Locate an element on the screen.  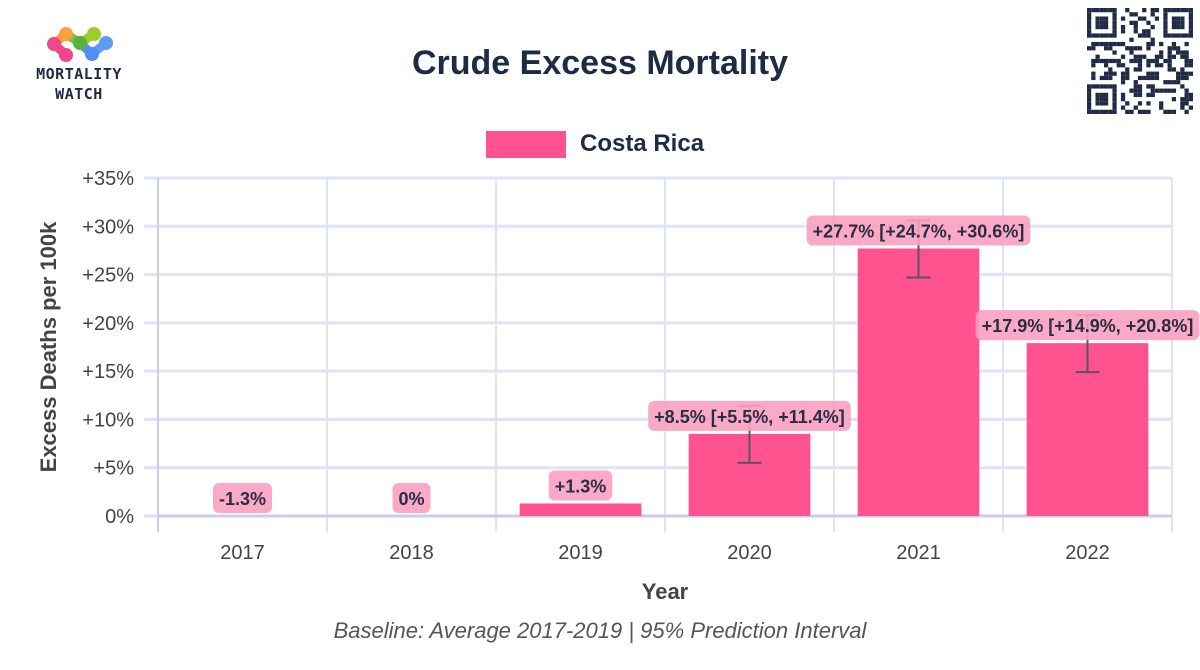
data-label-2021: +27.7% [+24.7%, +30.6%] is located at coordinates (918, 230).